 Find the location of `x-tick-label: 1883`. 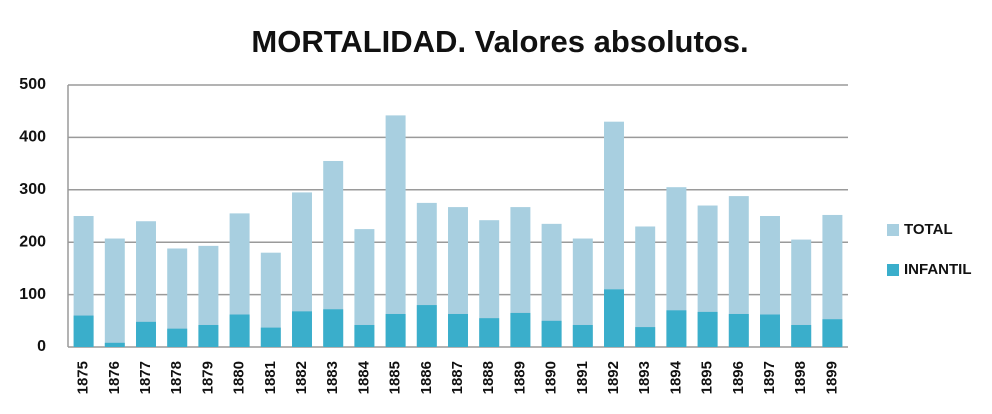

x-tick-label: 1883 is located at coordinates (332, 377).